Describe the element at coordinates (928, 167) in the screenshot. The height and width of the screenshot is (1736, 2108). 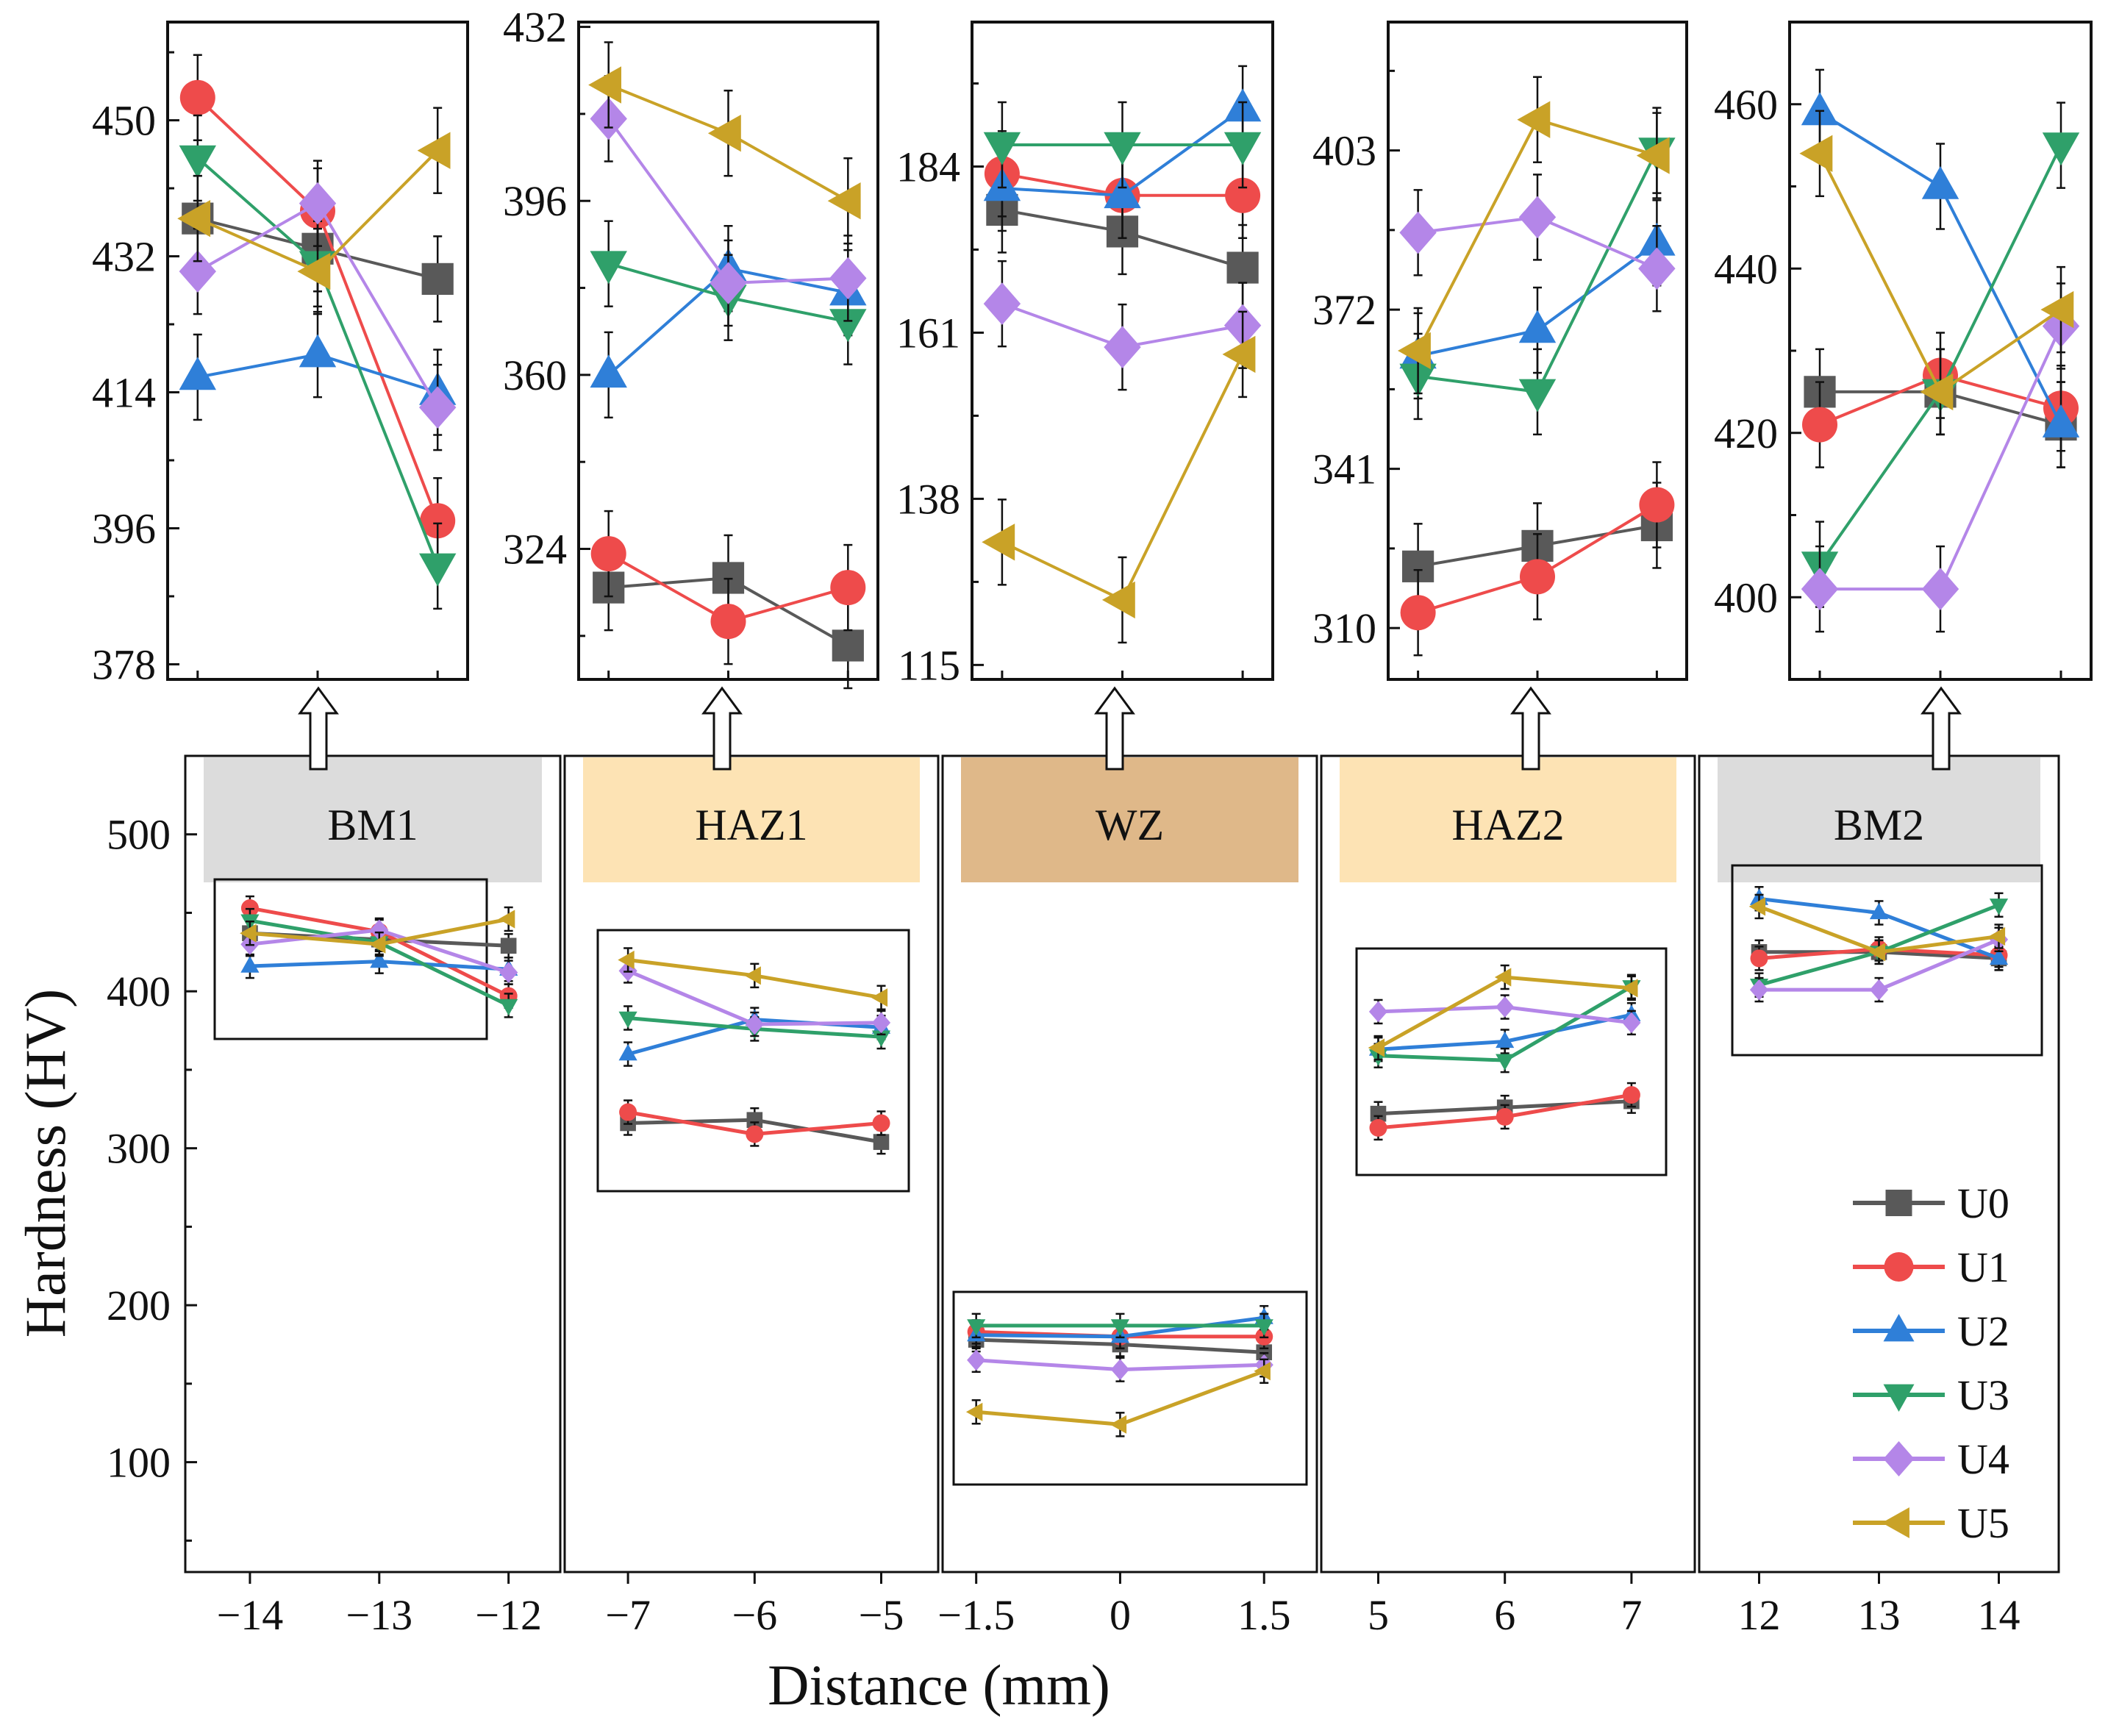
I see `inset-y-tick-label: 184` at that location.